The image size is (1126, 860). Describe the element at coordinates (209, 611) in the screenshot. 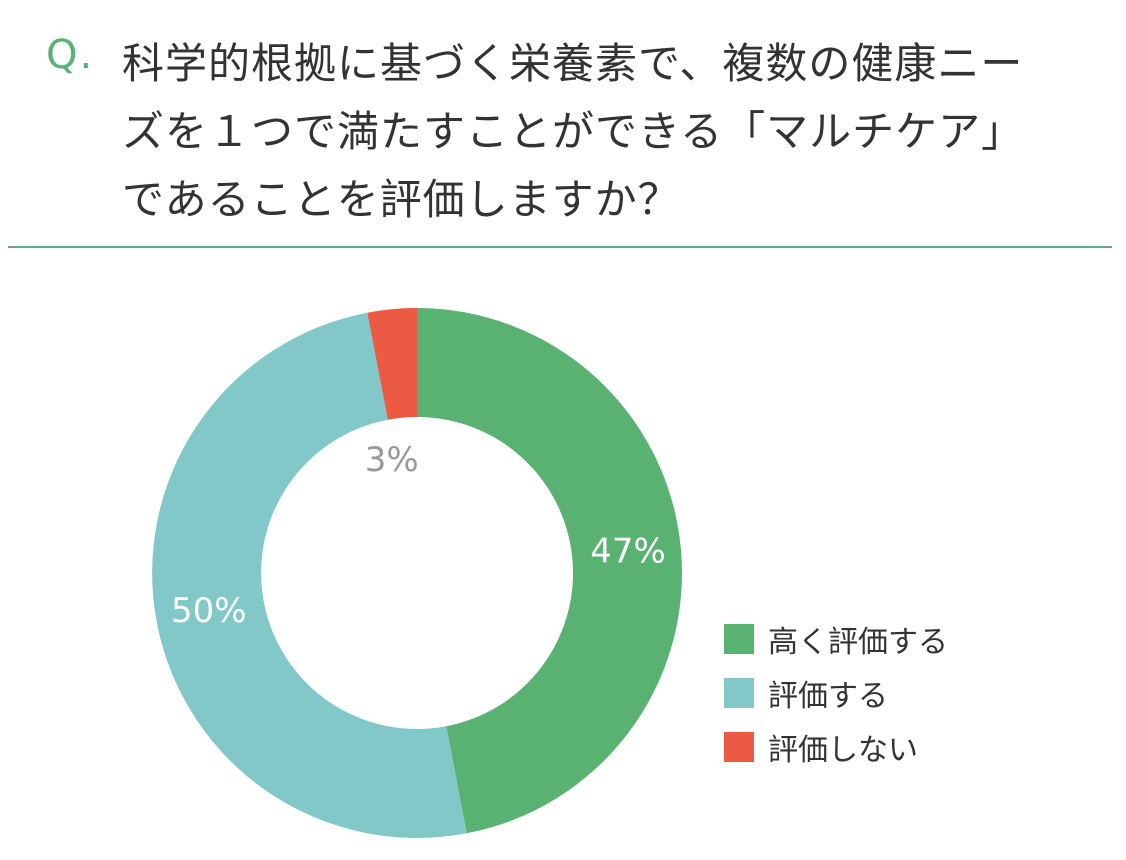

I see `slice-value-label: 50%` at that location.